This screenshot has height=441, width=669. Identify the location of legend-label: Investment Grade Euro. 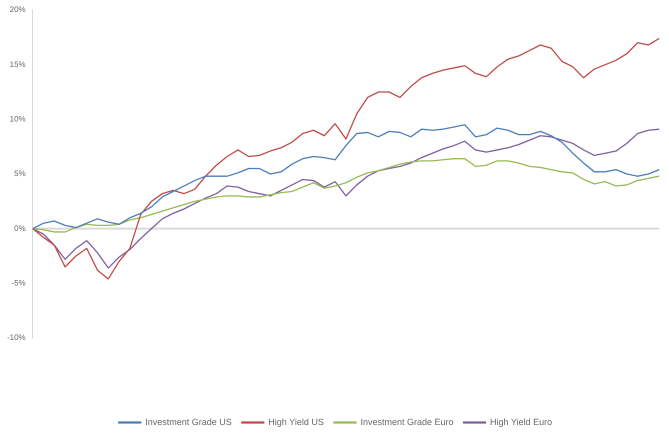
(407, 421).